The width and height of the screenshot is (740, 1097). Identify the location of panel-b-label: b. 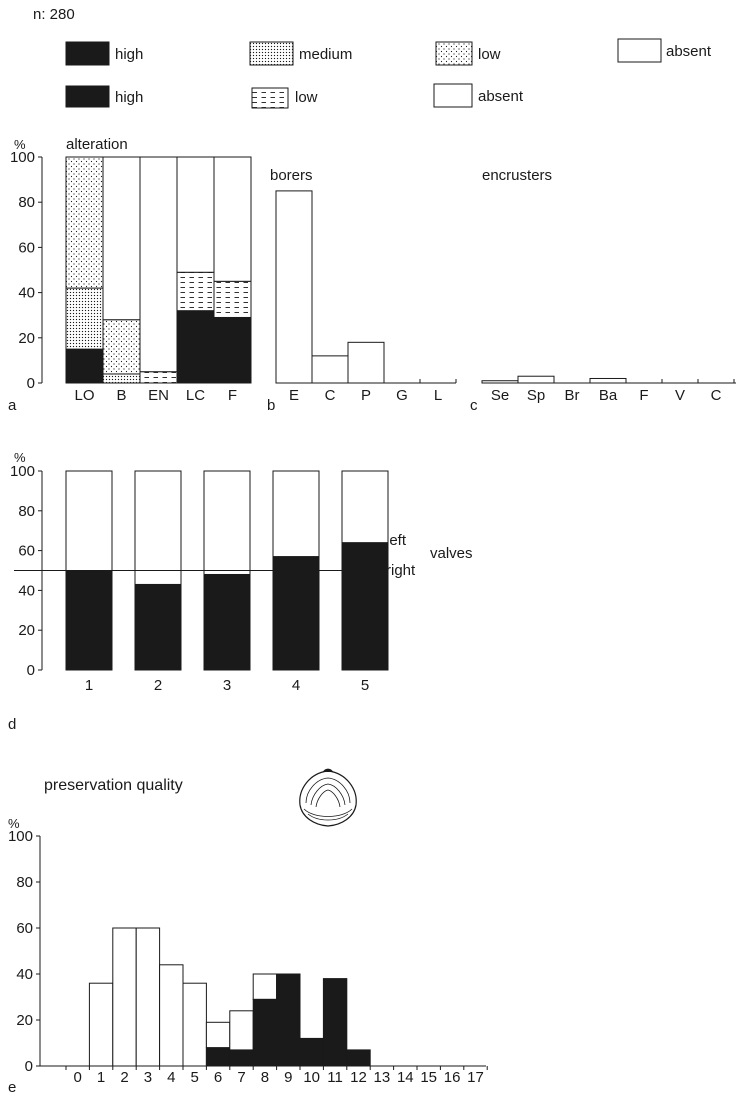
(271, 405).